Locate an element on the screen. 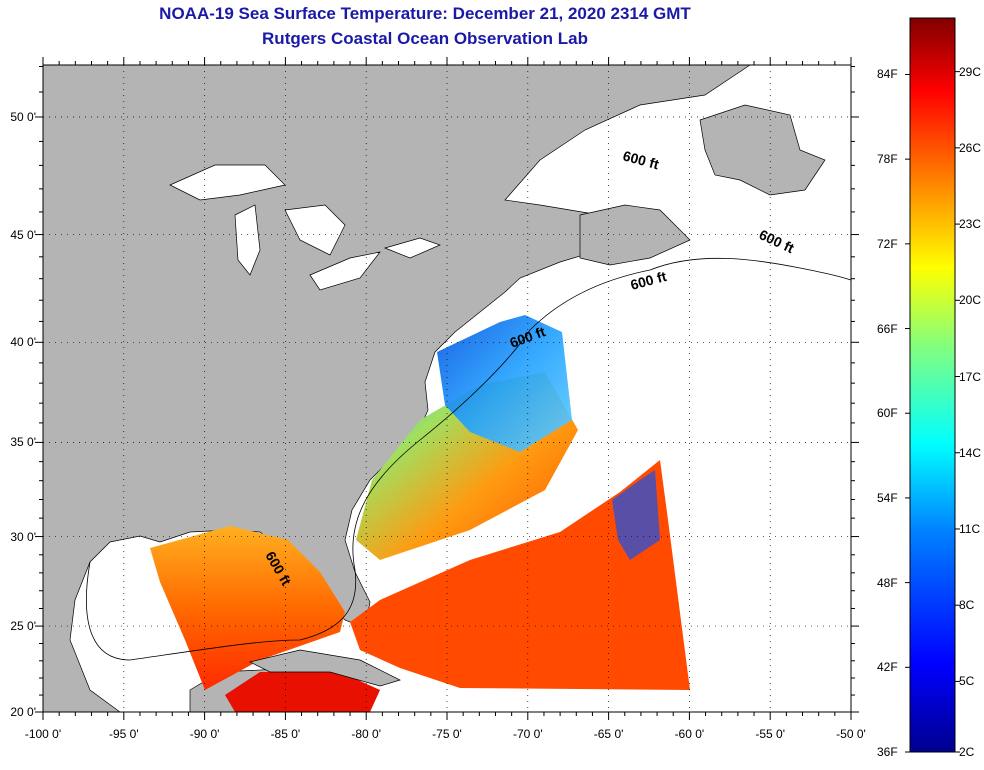 The width and height of the screenshot is (984, 770). land-cuba is located at coordinates (324, 668).